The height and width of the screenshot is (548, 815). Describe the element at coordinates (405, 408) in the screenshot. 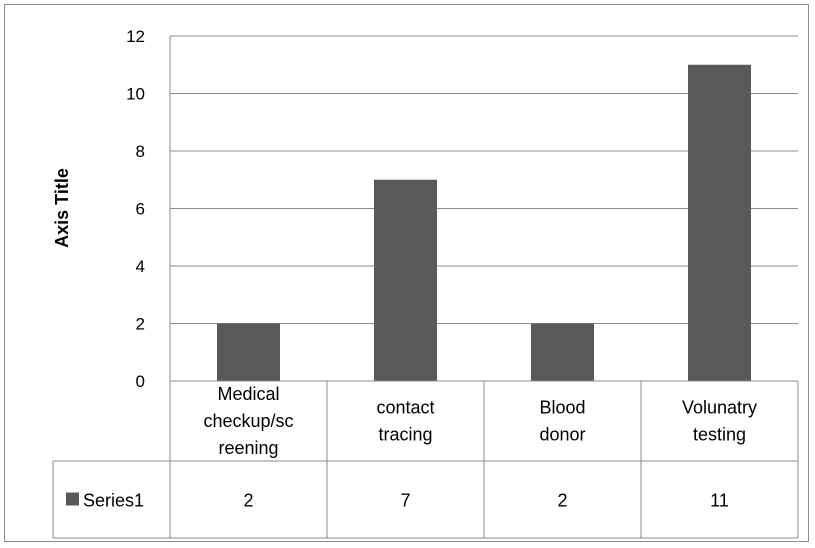

I see `category-label-line: contact` at that location.